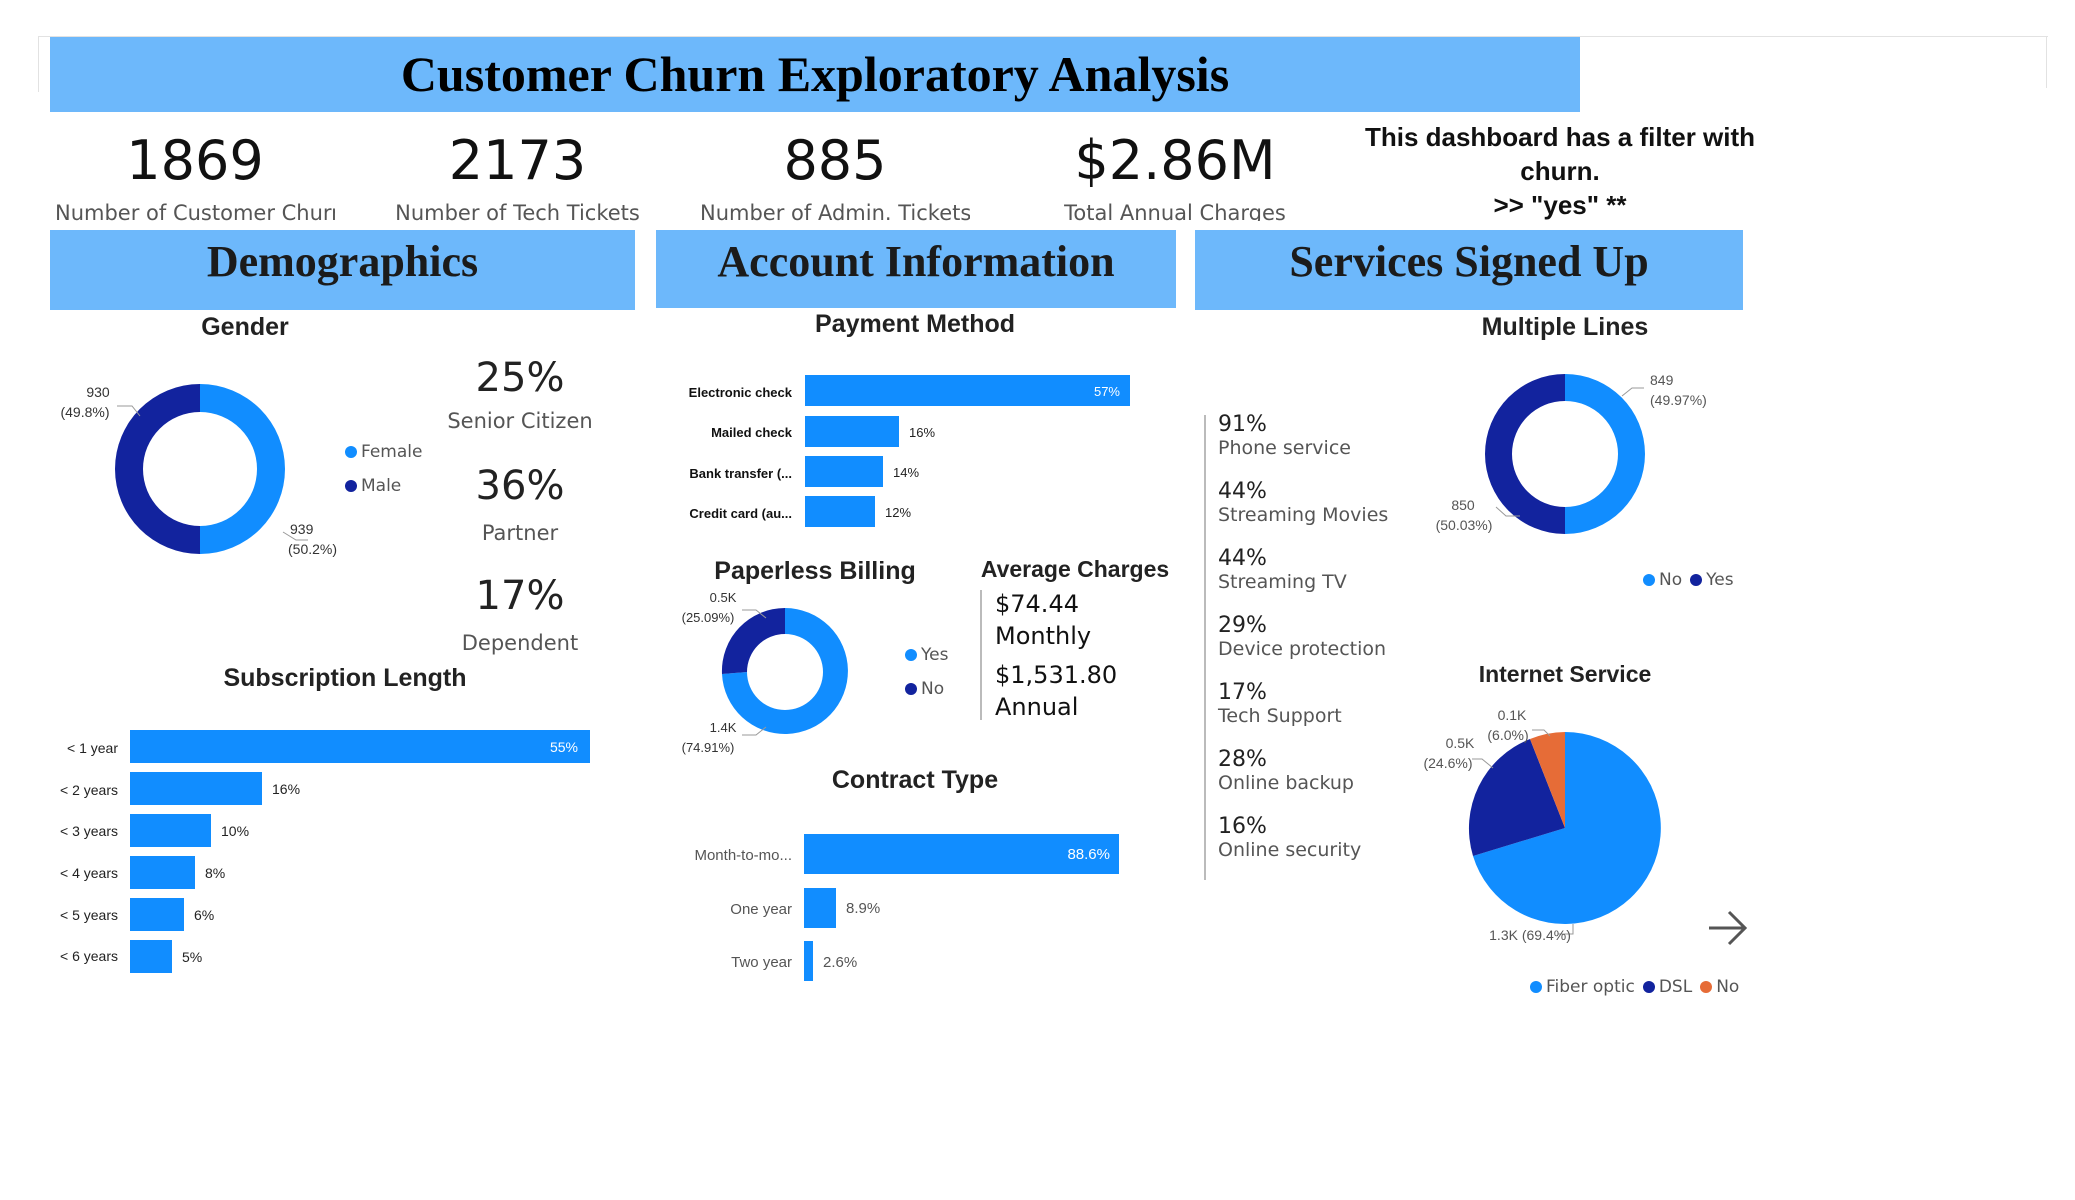  What do you see at coordinates (240, 465) in the screenshot?
I see `gender-donut-chart: 930 (49.8%) 939 (50.2%)` at bounding box center [240, 465].